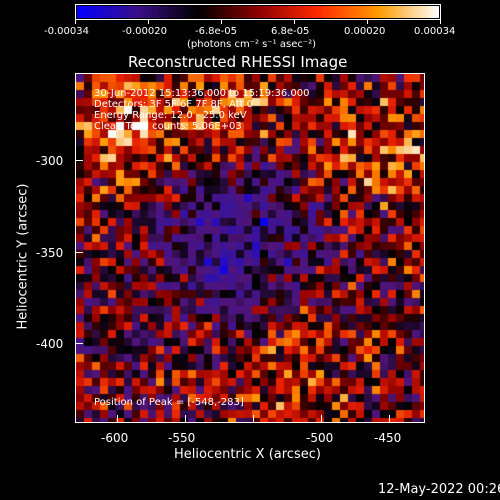  What do you see at coordinates (290, 31) in the screenshot?
I see `colorbar-tick-label: 6.8e-05` at bounding box center [290, 31].